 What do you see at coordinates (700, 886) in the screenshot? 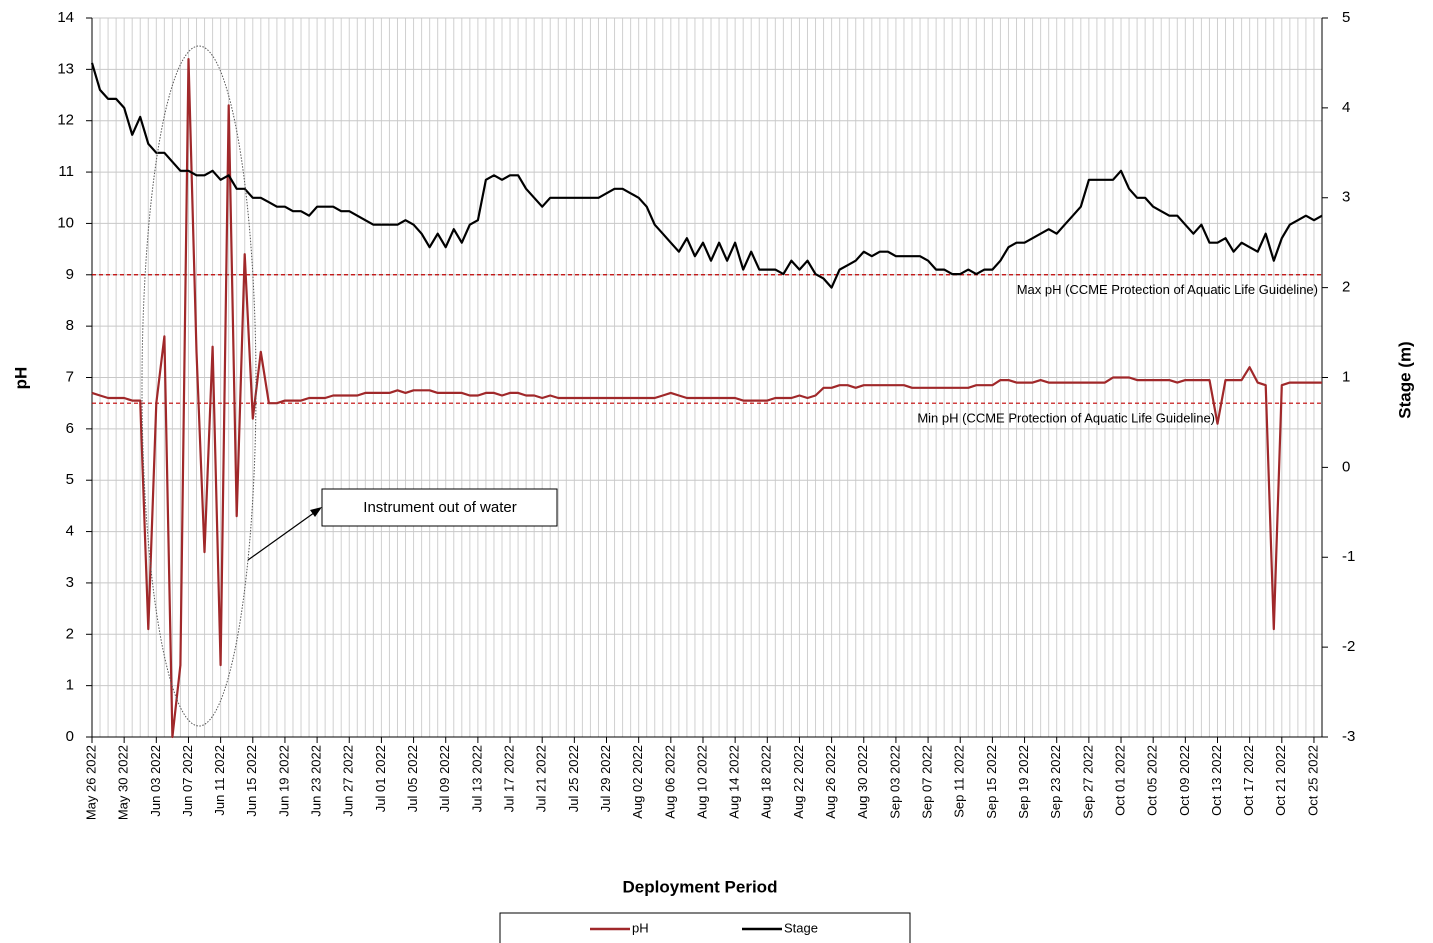
I see `x-axis-title: Deployment Period` at bounding box center [700, 886].